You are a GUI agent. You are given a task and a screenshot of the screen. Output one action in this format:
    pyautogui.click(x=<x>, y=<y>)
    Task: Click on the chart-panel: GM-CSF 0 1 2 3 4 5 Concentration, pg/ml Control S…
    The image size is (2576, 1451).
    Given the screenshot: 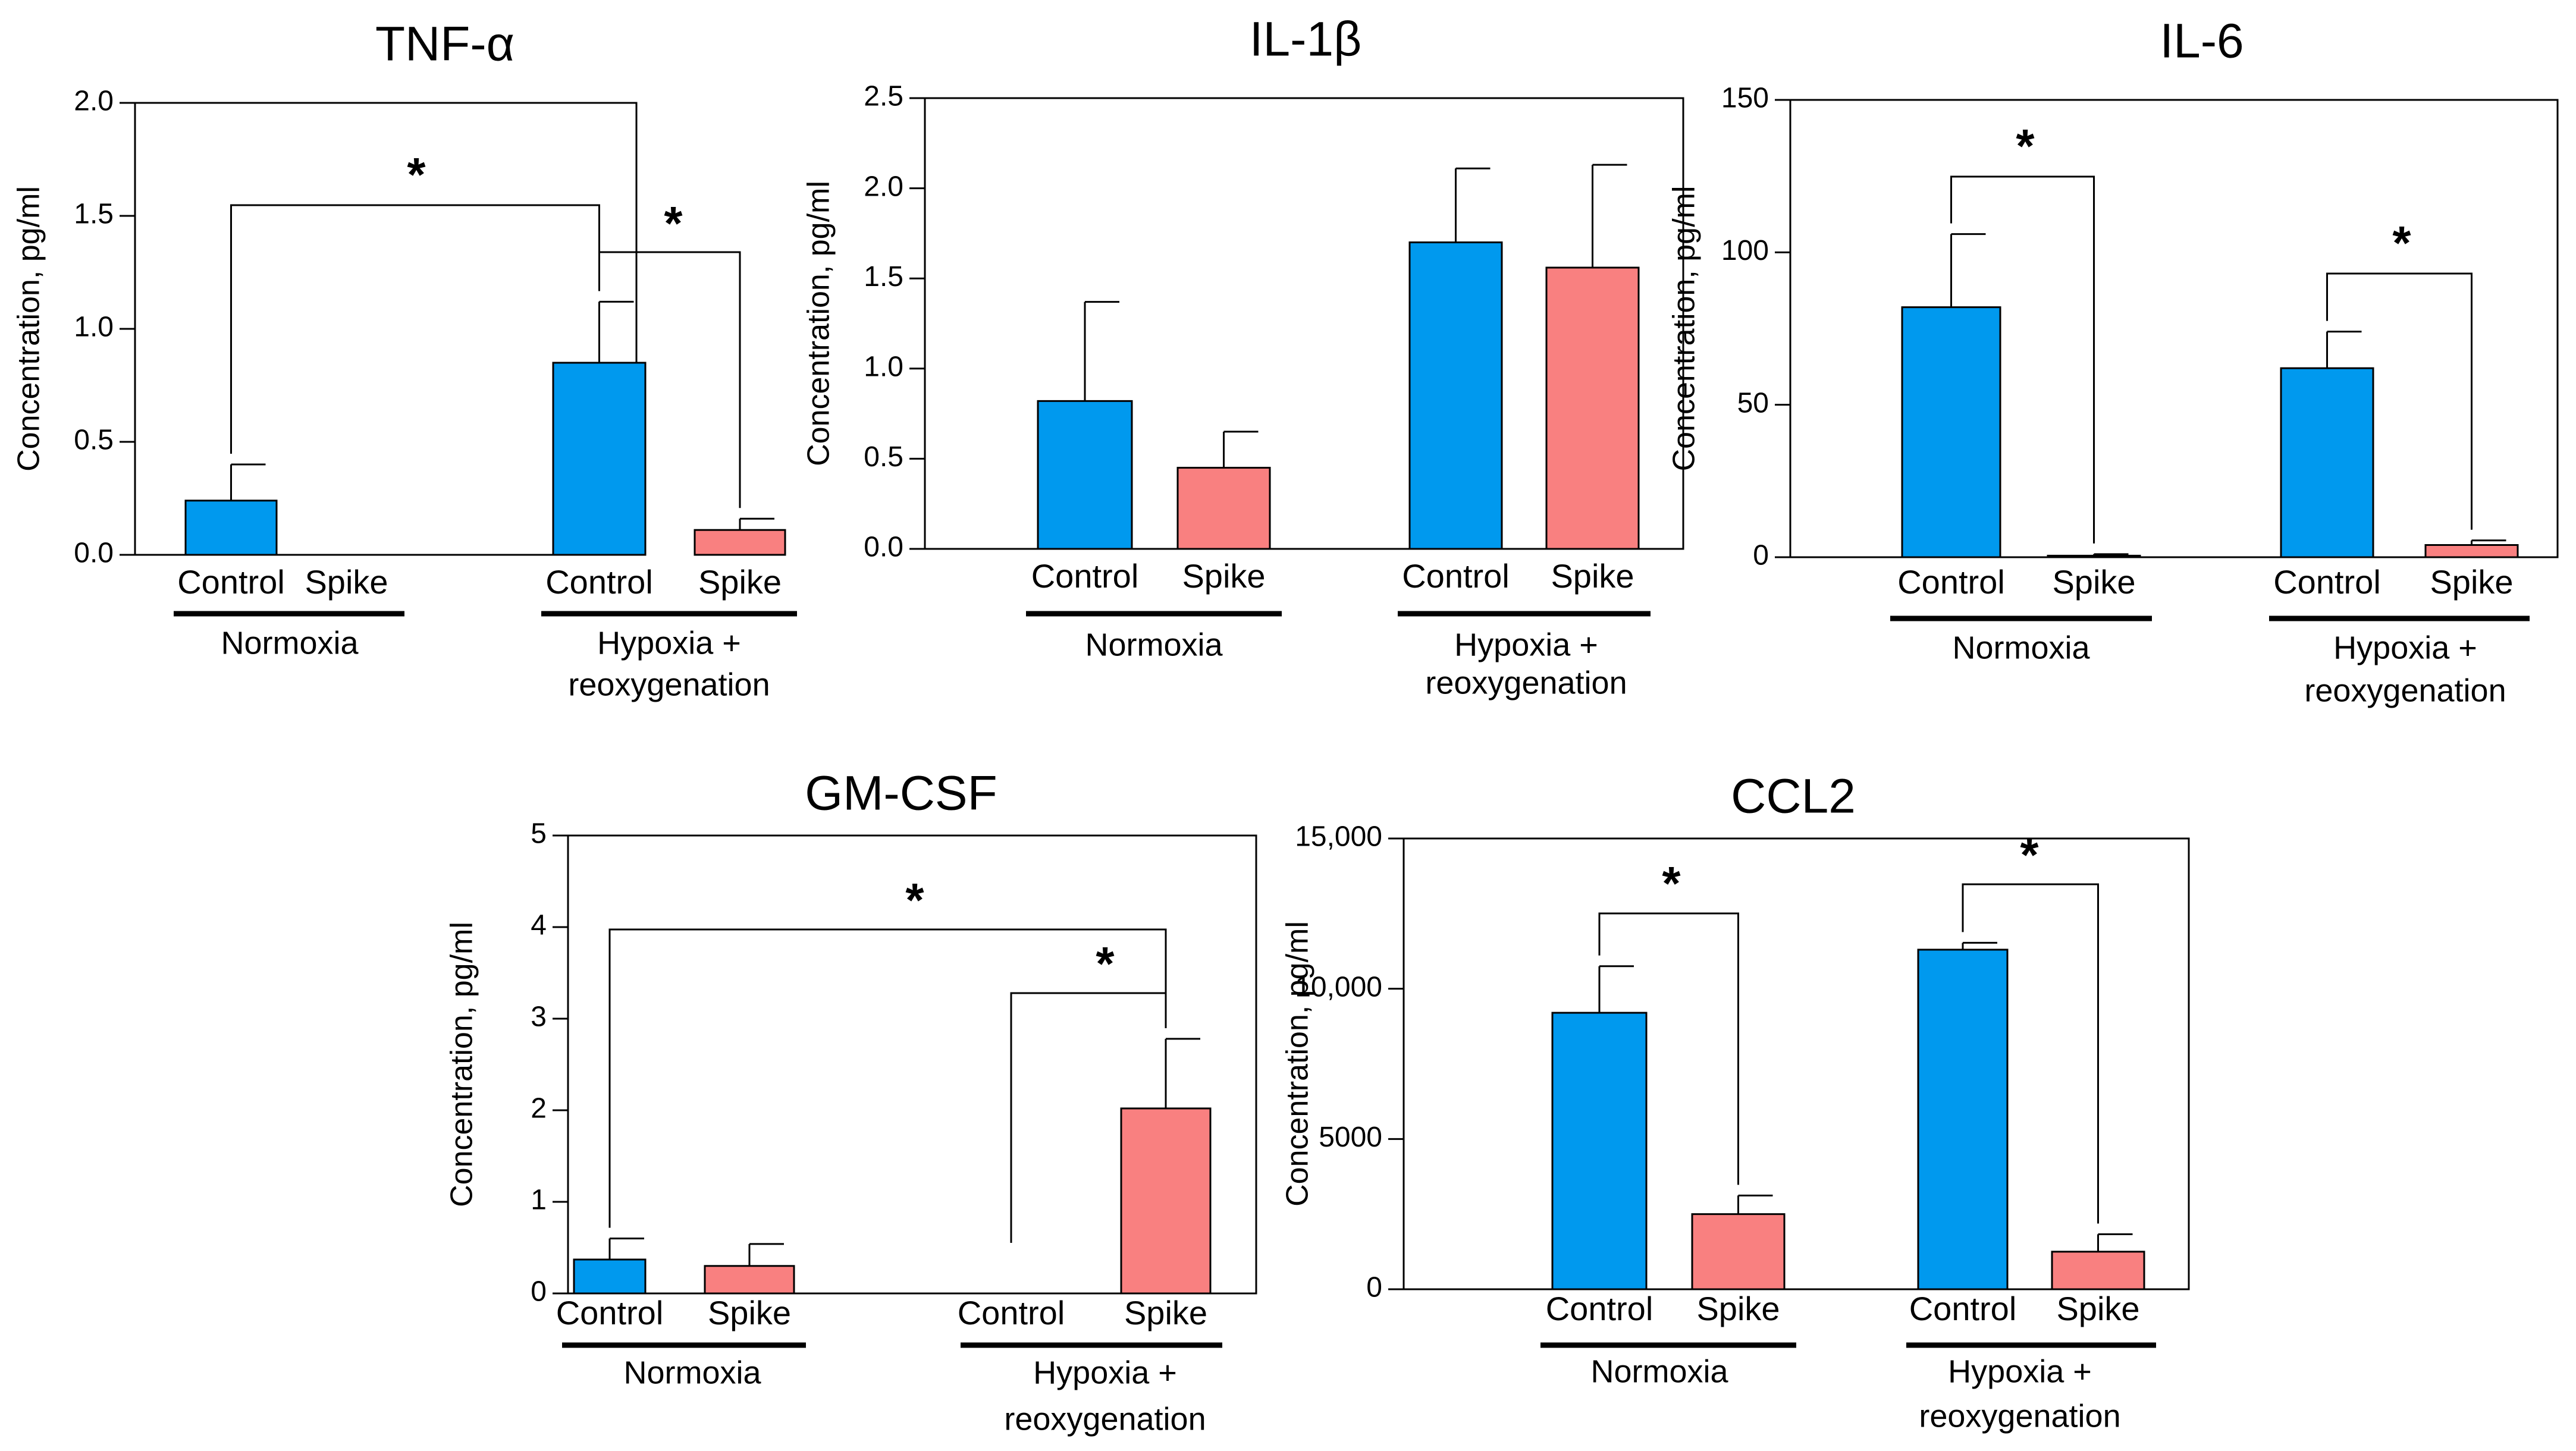 What is the action you would take?
    pyautogui.click(x=851, y=1102)
    